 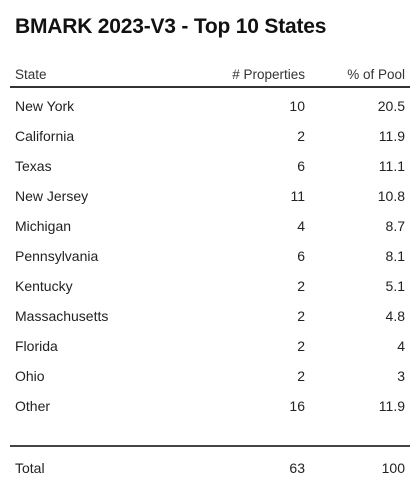 What do you see at coordinates (33, 166) in the screenshot?
I see `row-state: Texas` at bounding box center [33, 166].